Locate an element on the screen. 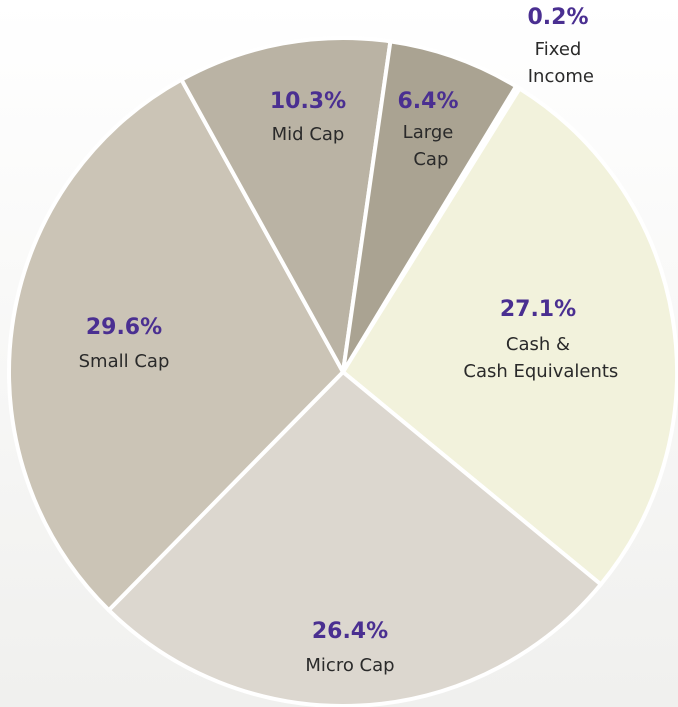 Image resolution: width=678 pixels, height=707 pixels. category-label: Small Cap is located at coordinates (124, 361).